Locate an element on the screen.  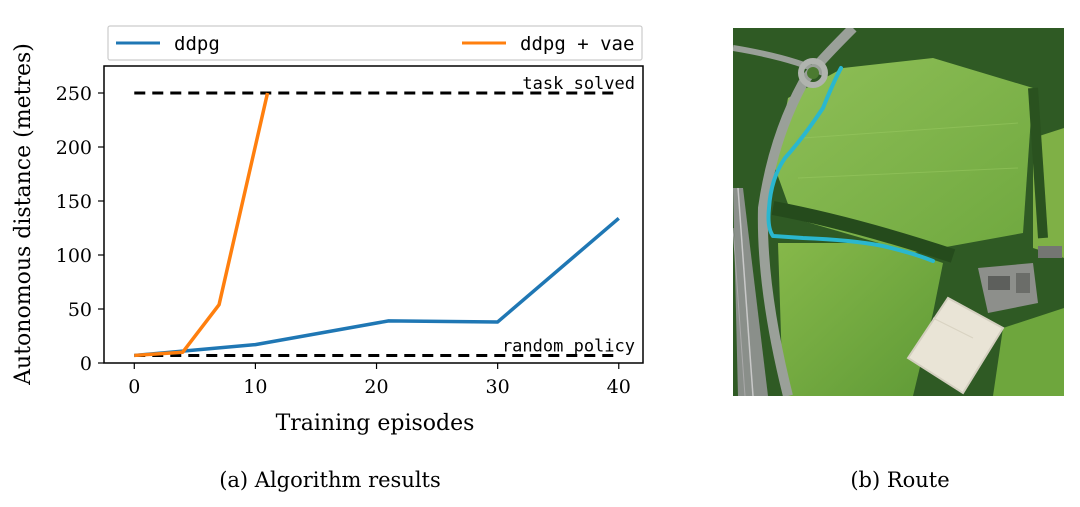
x-axis-label: Training episodes is located at coordinates (375, 423).